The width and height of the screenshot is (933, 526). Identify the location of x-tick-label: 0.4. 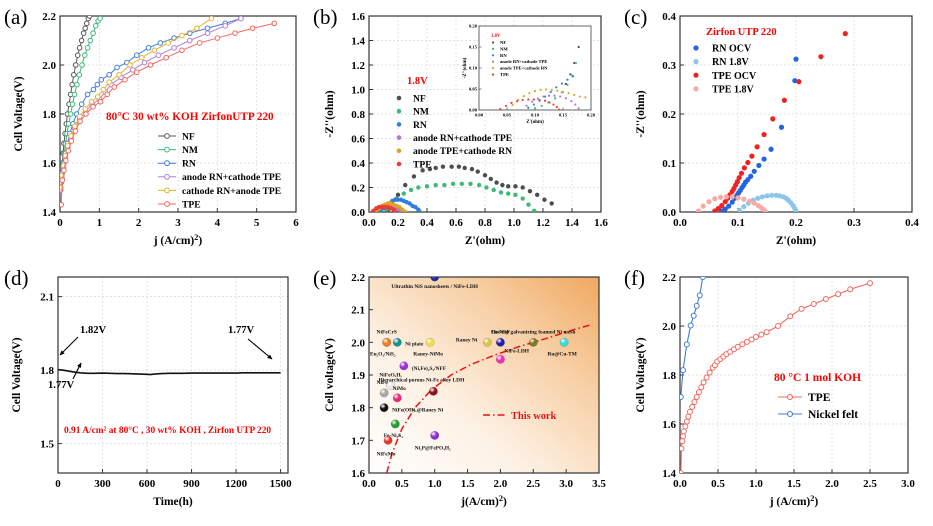
(427, 223).